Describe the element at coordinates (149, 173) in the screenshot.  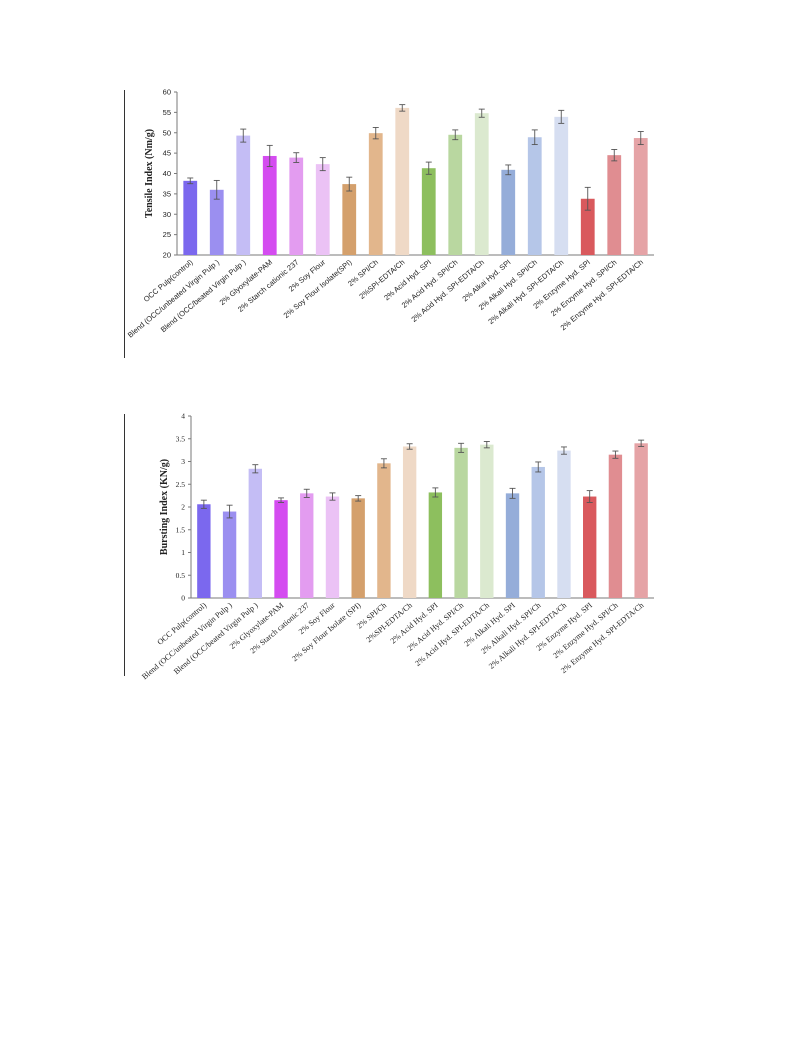
I see `tensile-y-axis-title: Tensile Index (Nm/g)` at that location.